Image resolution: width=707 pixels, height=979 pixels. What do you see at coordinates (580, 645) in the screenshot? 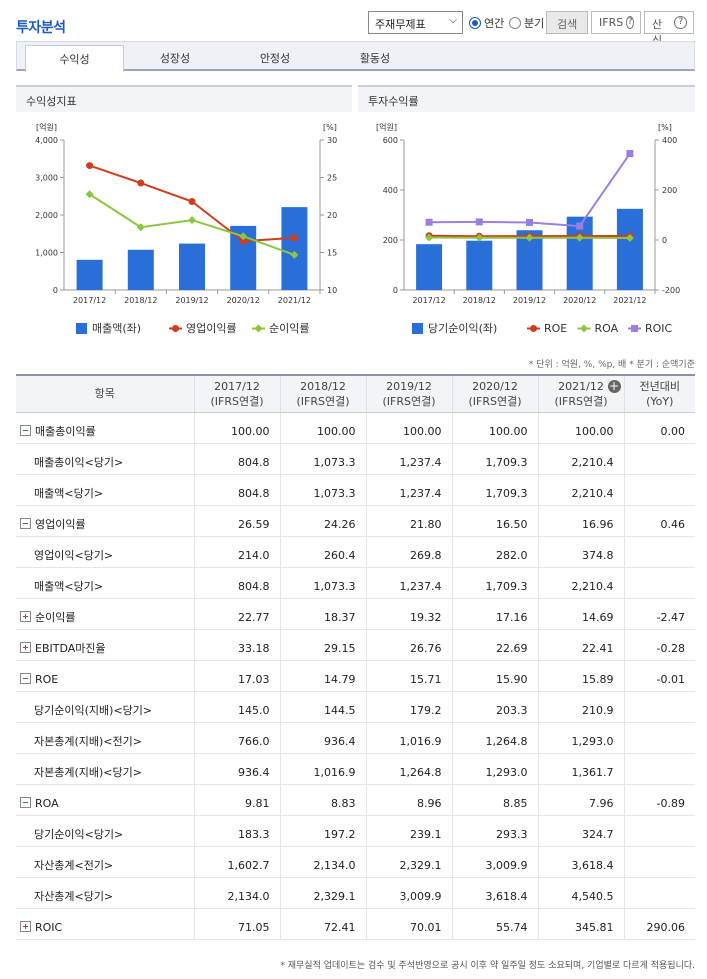
I see `value-cell: 22.41` at bounding box center [580, 645].